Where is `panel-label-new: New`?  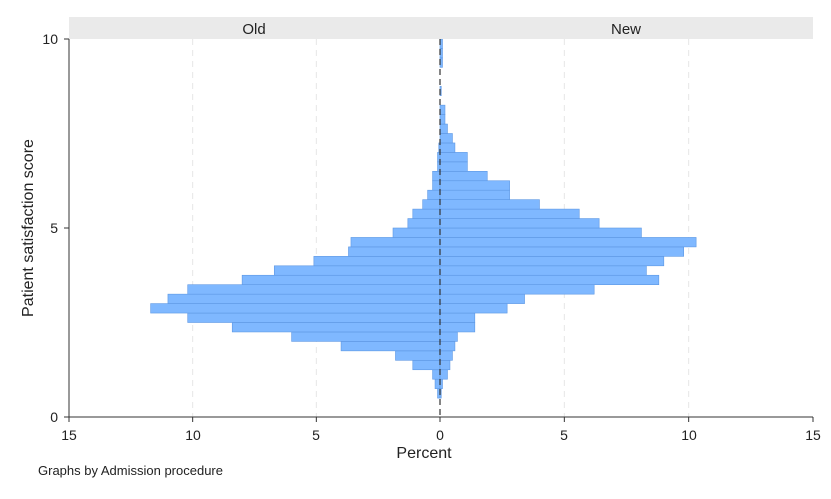
panel-label-new: New is located at coordinates (626, 29).